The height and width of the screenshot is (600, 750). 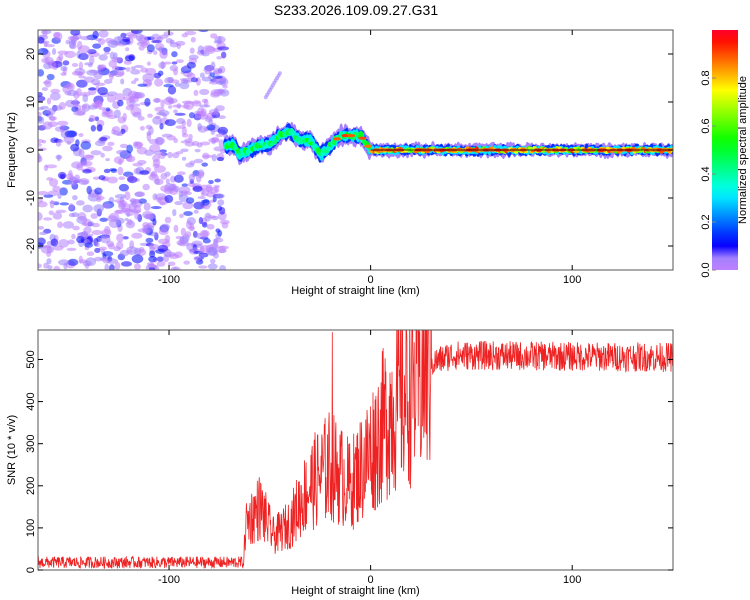 What do you see at coordinates (706, 269) in the screenshot?
I see `colorbar-tick-label: 0.0` at bounding box center [706, 269].